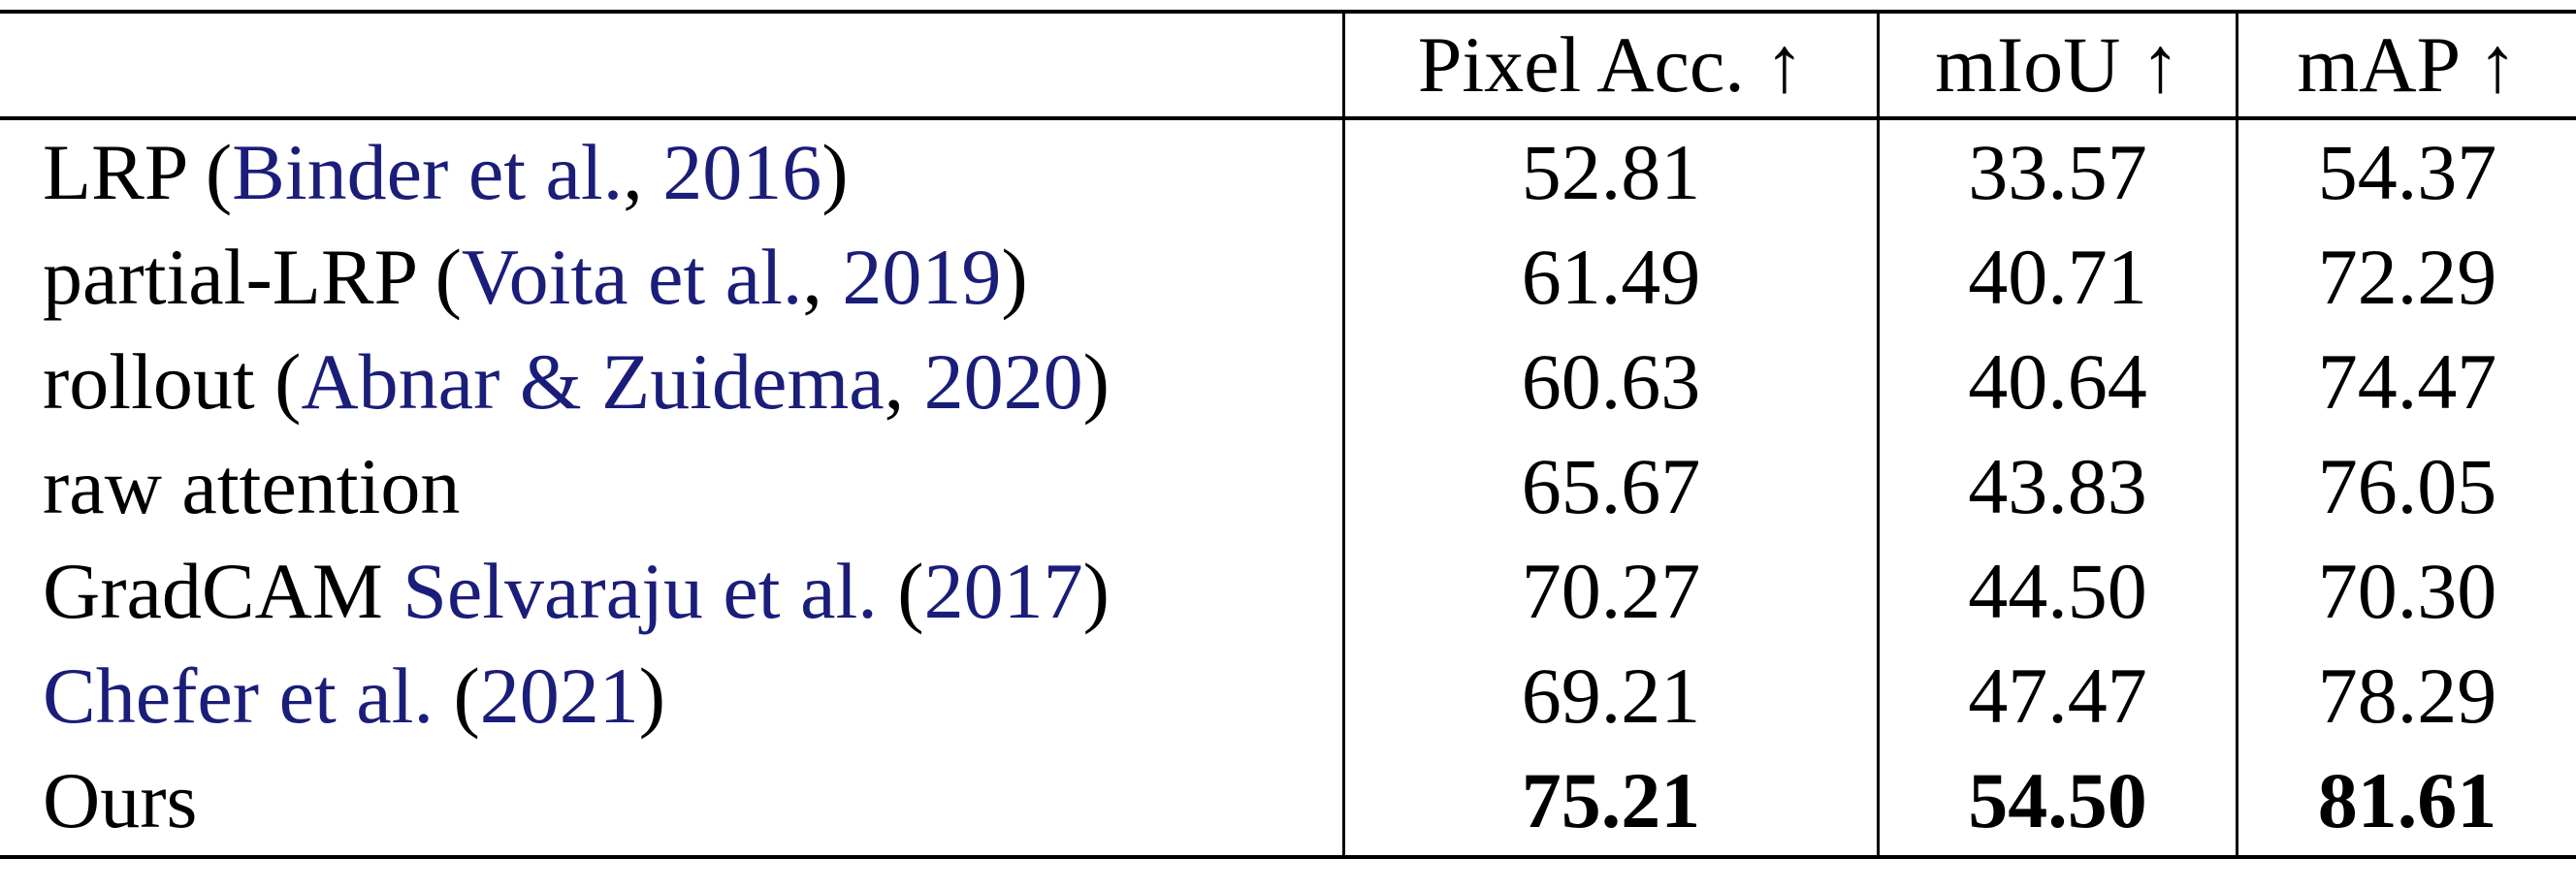 Image resolution: width=2576 pixels, height=890 pixels. Describe the element at coordinates (640, 591) in the screenshot. I see `citation-link: Selvaraju et al.` at that location.